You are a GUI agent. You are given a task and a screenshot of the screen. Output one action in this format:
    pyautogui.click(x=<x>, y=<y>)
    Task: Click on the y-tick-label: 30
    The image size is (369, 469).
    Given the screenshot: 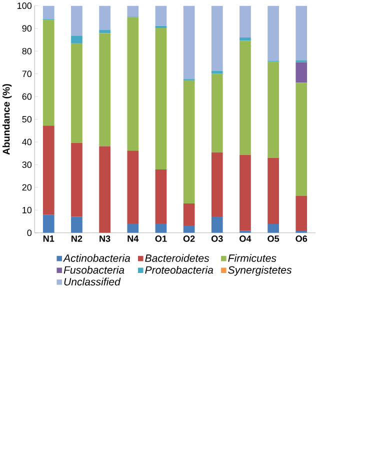 What is the action you would take?
    pyautogui.click(x=27, y=164)
    